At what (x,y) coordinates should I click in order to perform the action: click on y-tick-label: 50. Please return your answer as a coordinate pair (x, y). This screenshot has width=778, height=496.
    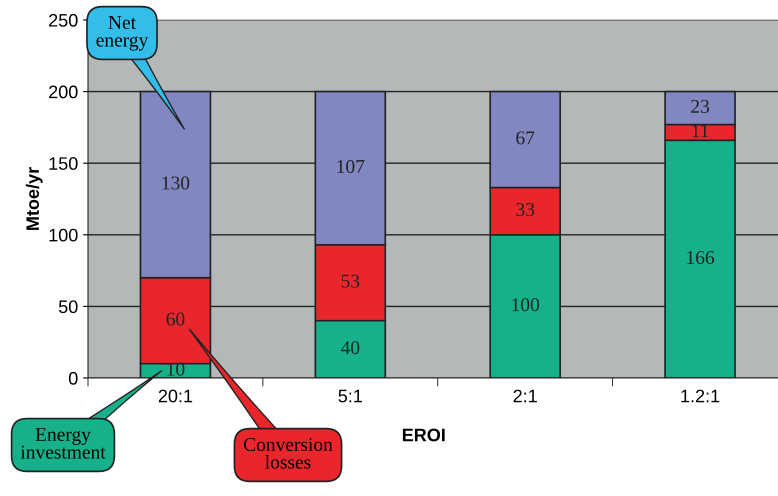
    Looking at the image, I should click on (68, 307).